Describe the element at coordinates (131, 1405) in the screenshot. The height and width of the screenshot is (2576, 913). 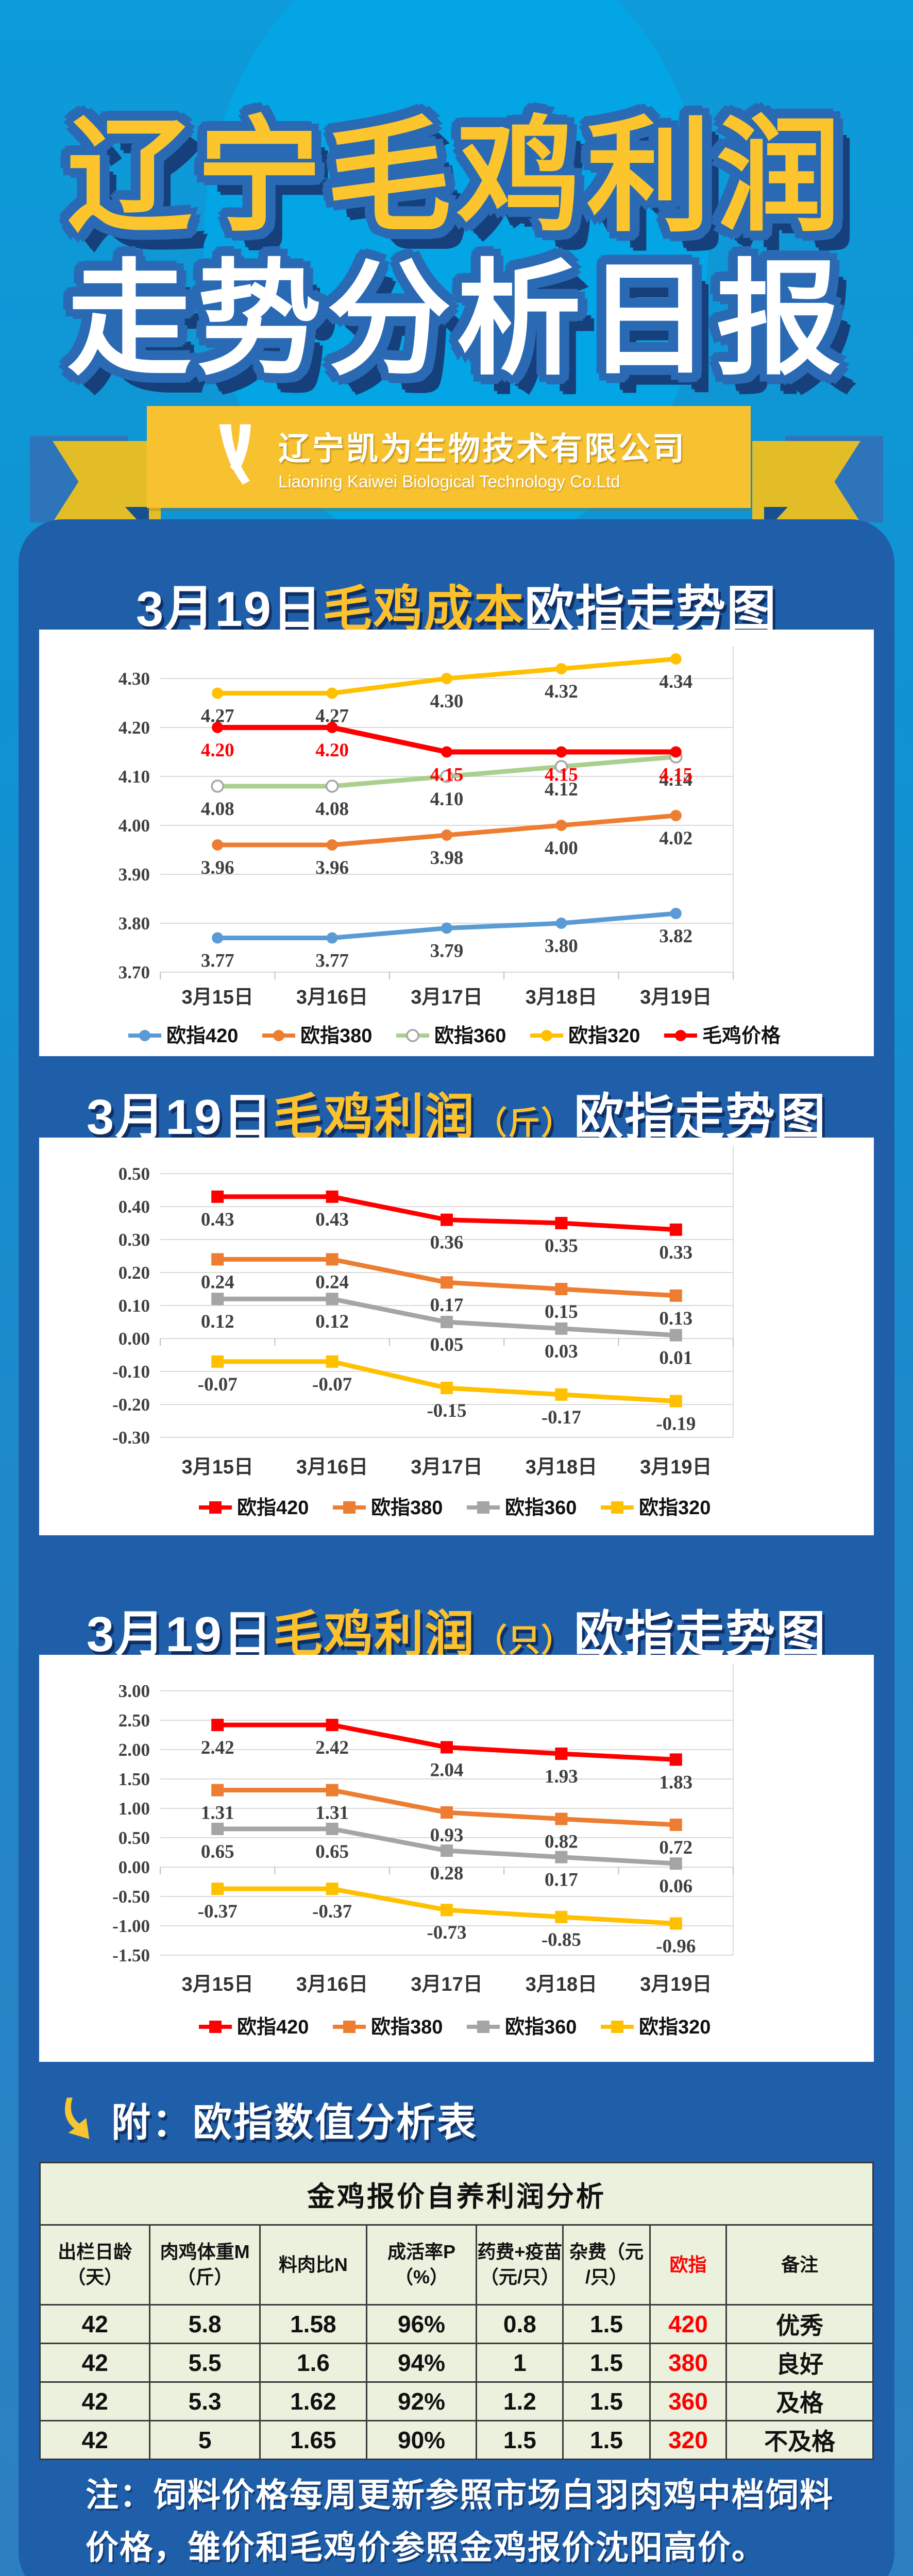
I see `svg-text: -0.20` at that location.